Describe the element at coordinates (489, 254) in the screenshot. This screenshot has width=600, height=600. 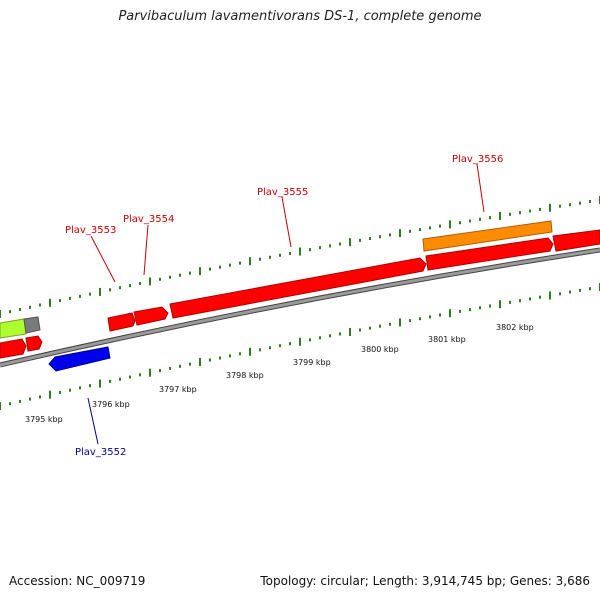
I see `gene-plav3556` at that location.